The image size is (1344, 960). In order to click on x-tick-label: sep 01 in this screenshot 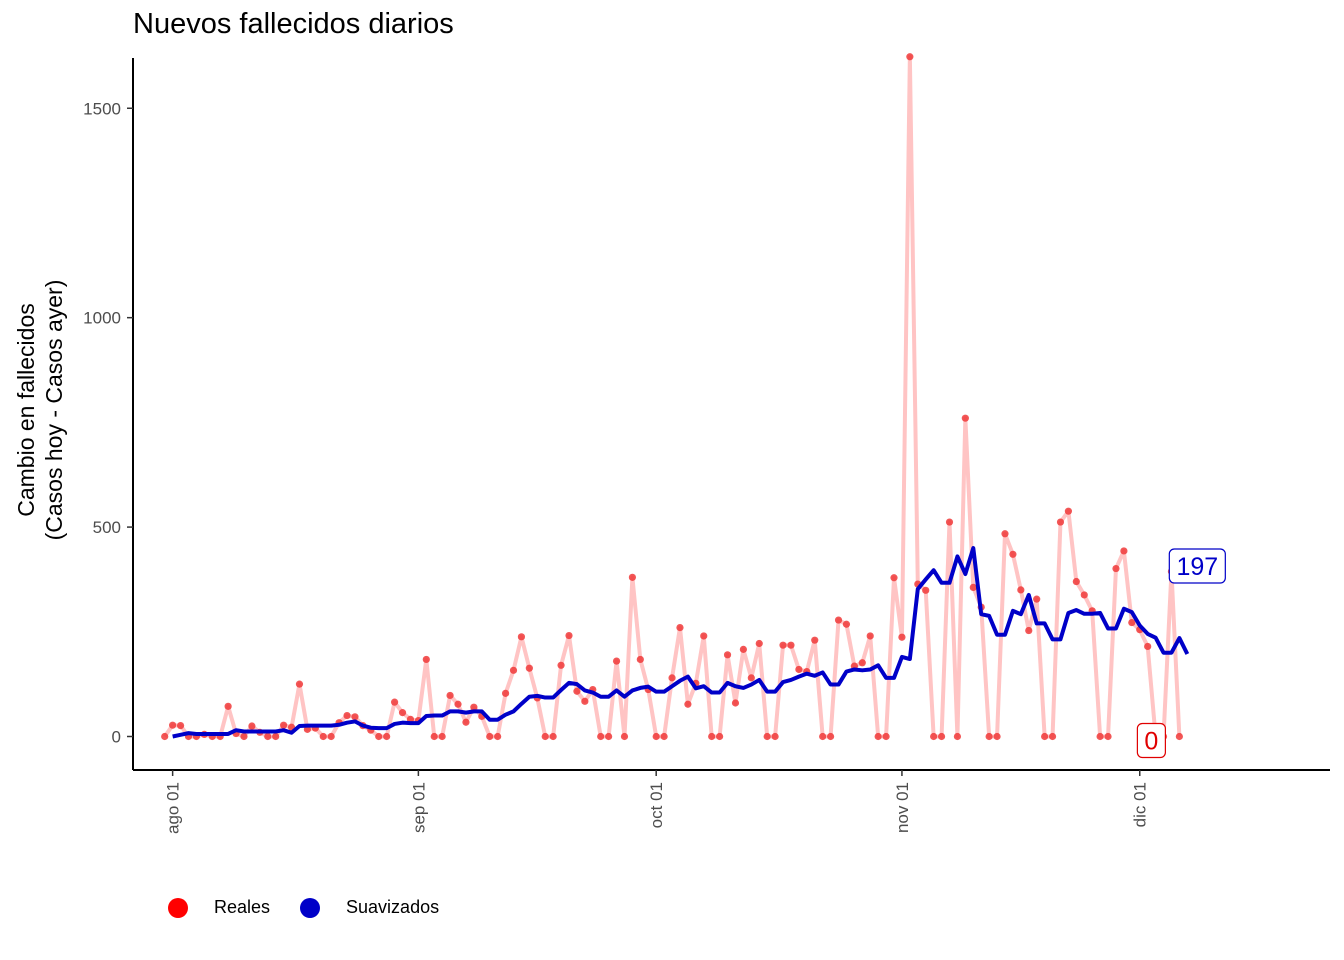, I will do `click(418, 807)`.